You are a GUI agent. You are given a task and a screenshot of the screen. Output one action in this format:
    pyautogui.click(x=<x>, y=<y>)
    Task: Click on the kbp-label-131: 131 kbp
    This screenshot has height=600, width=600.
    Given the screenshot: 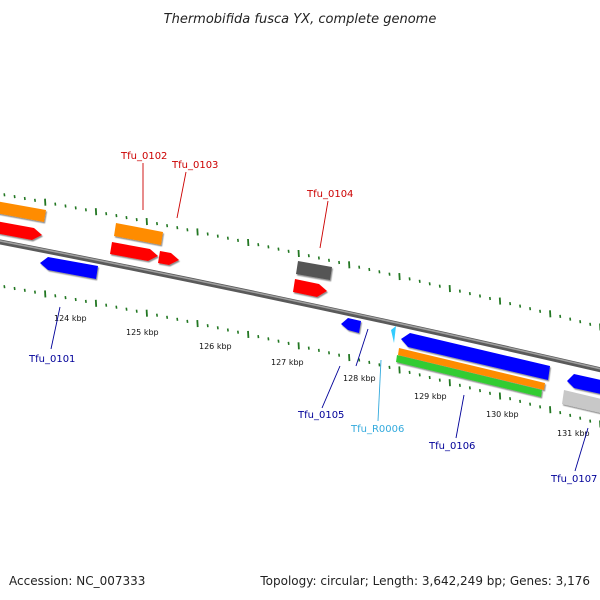 What is the action you would take?
    pyautogui.click(x=573, y=433)
    